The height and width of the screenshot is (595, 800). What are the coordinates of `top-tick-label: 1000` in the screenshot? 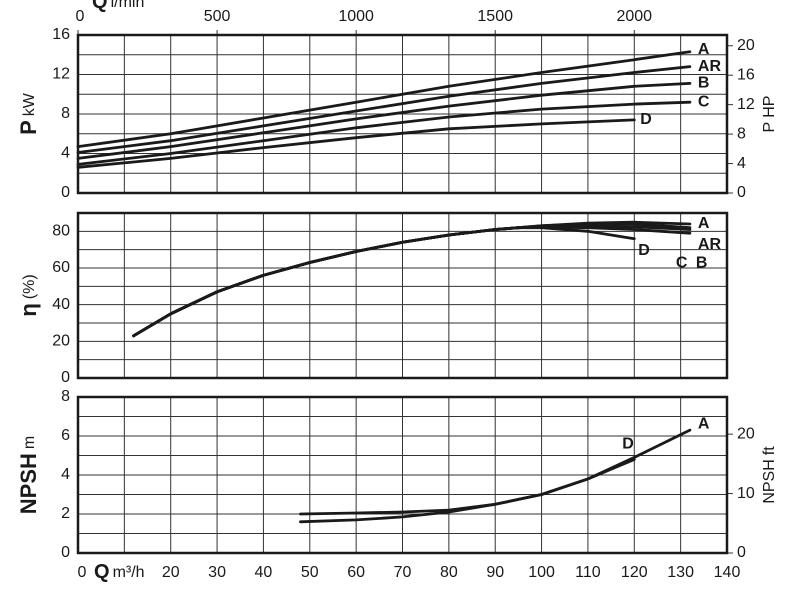 It's located at (356, 16).